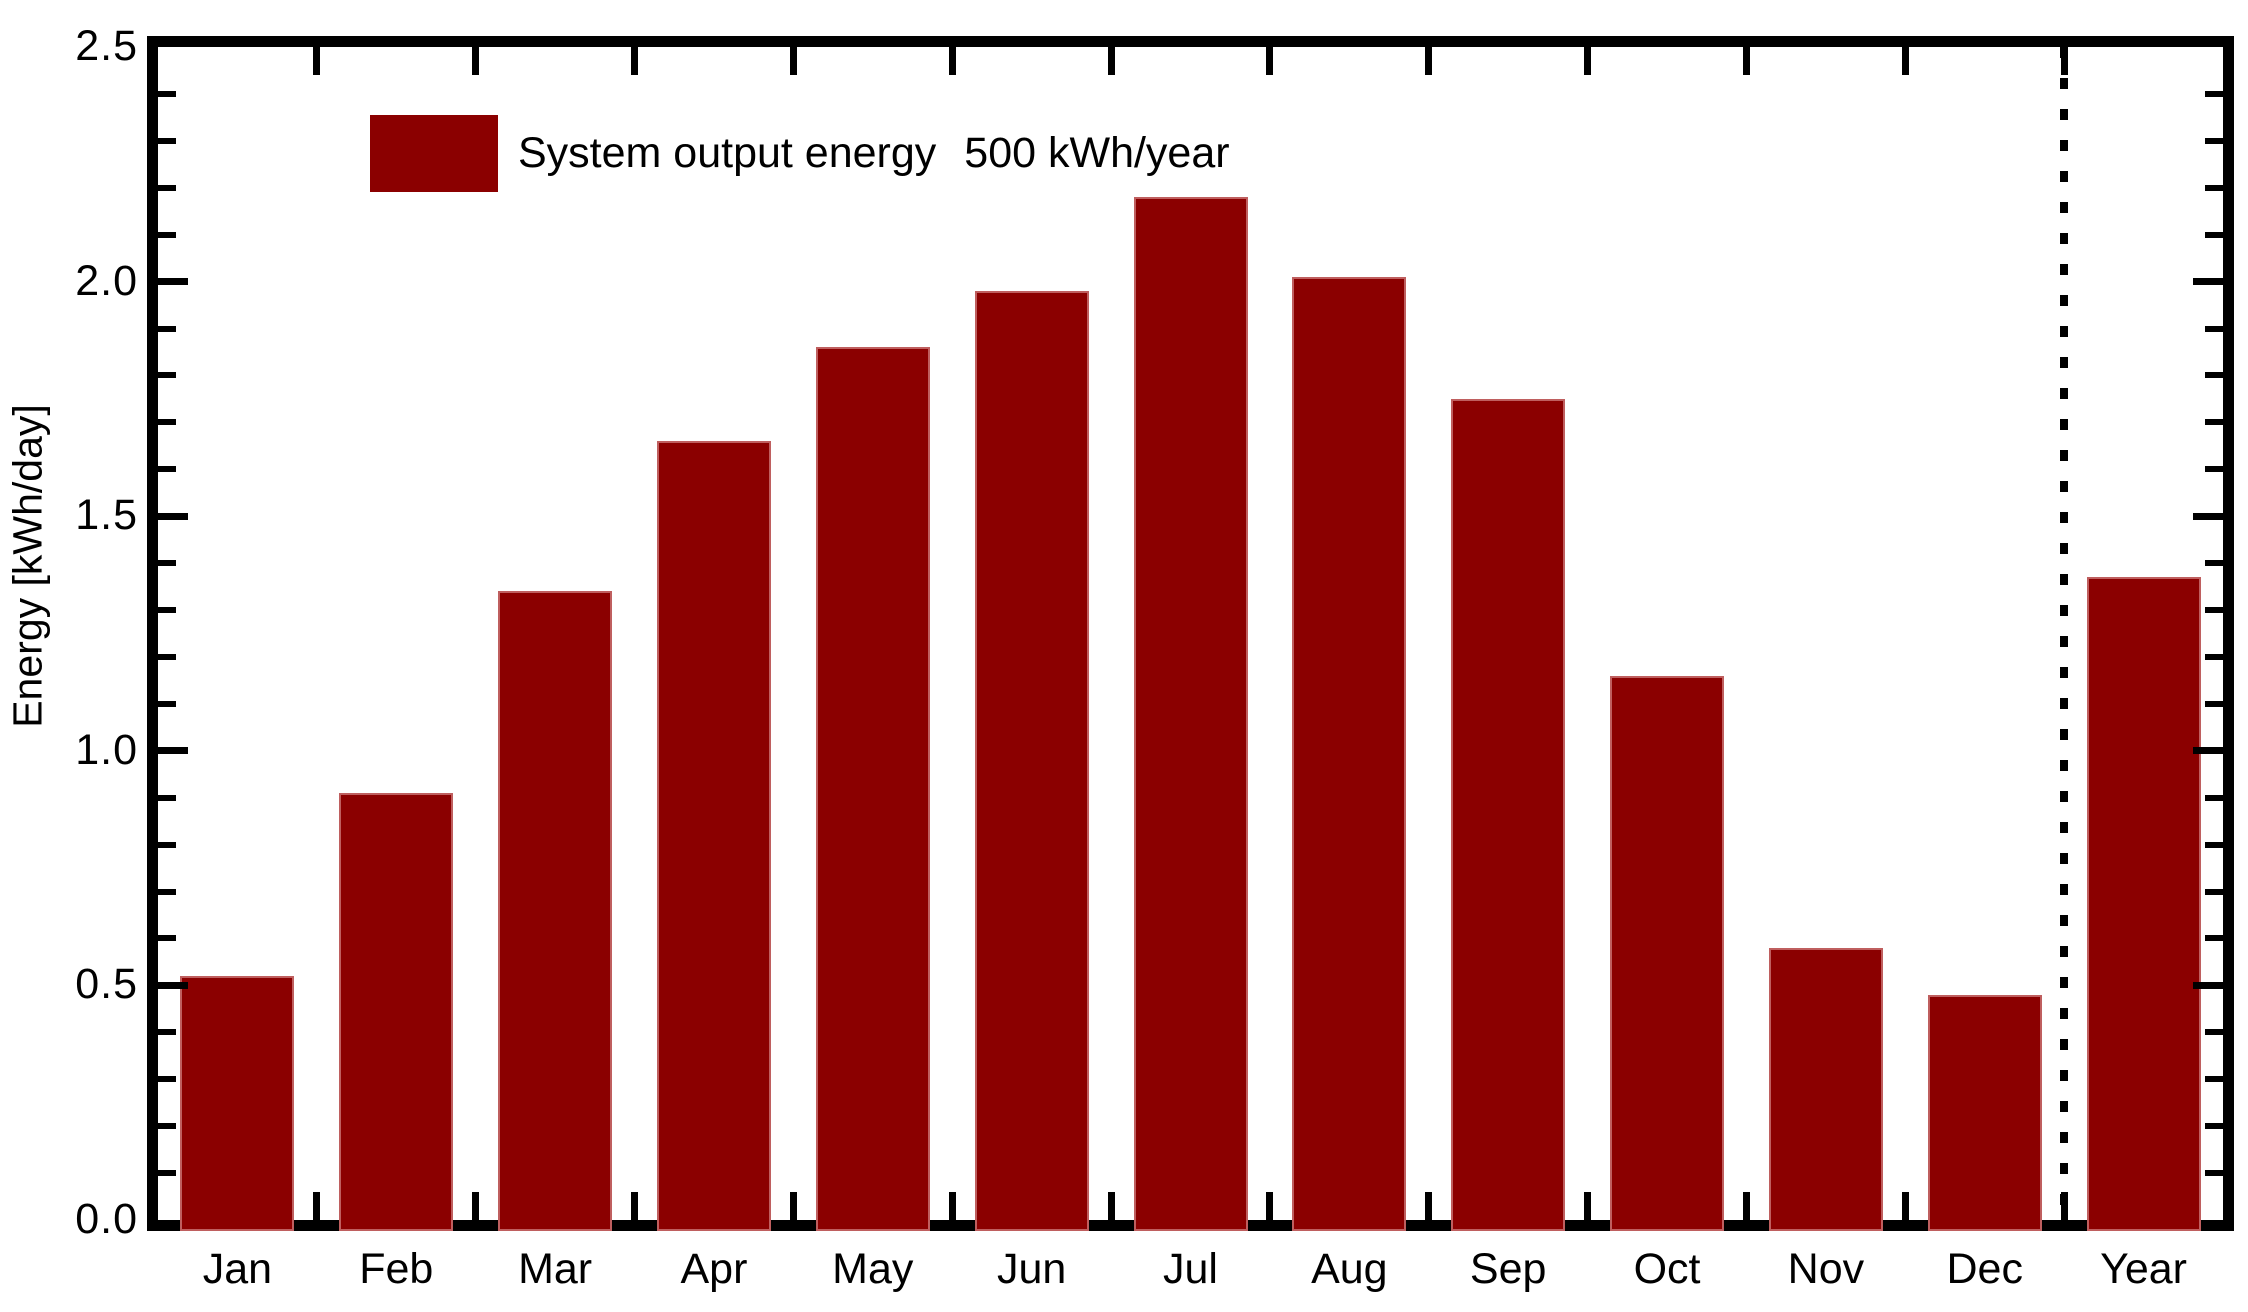  I want to click on x-tick-label-sep: Sep, so click(1508, 1269).